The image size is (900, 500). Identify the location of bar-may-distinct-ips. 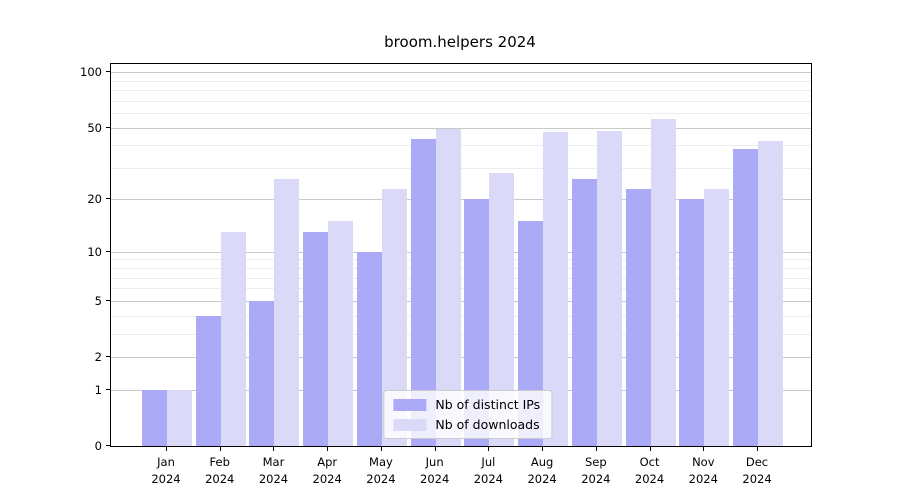
(369, 348).